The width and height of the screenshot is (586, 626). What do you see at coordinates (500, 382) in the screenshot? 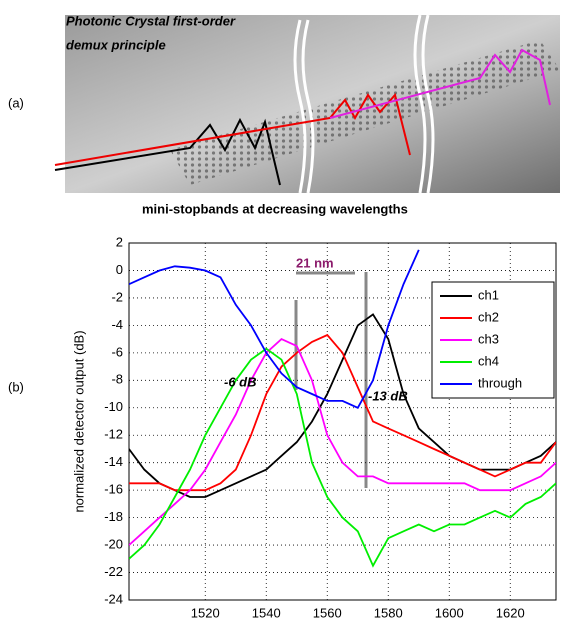
I see `legend-label: through` at bounding box center [500, 382].